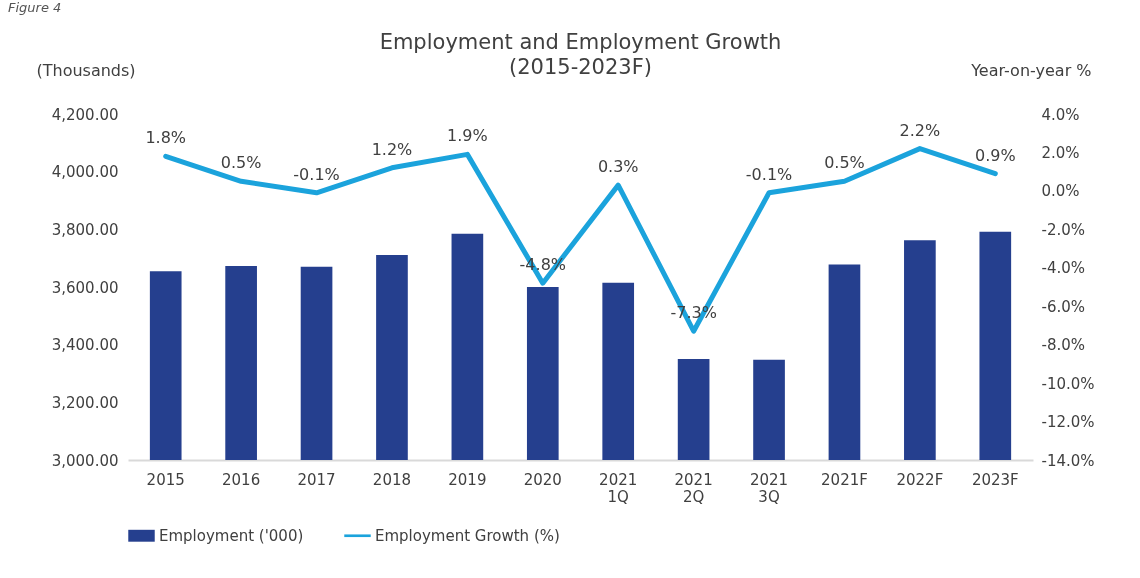 The image size is (1140, 578). What do you see at coordinates (618, 488) in the screenshot?
I see `x-tick-label: 2021 1Q` at bounding box center [618, 488].